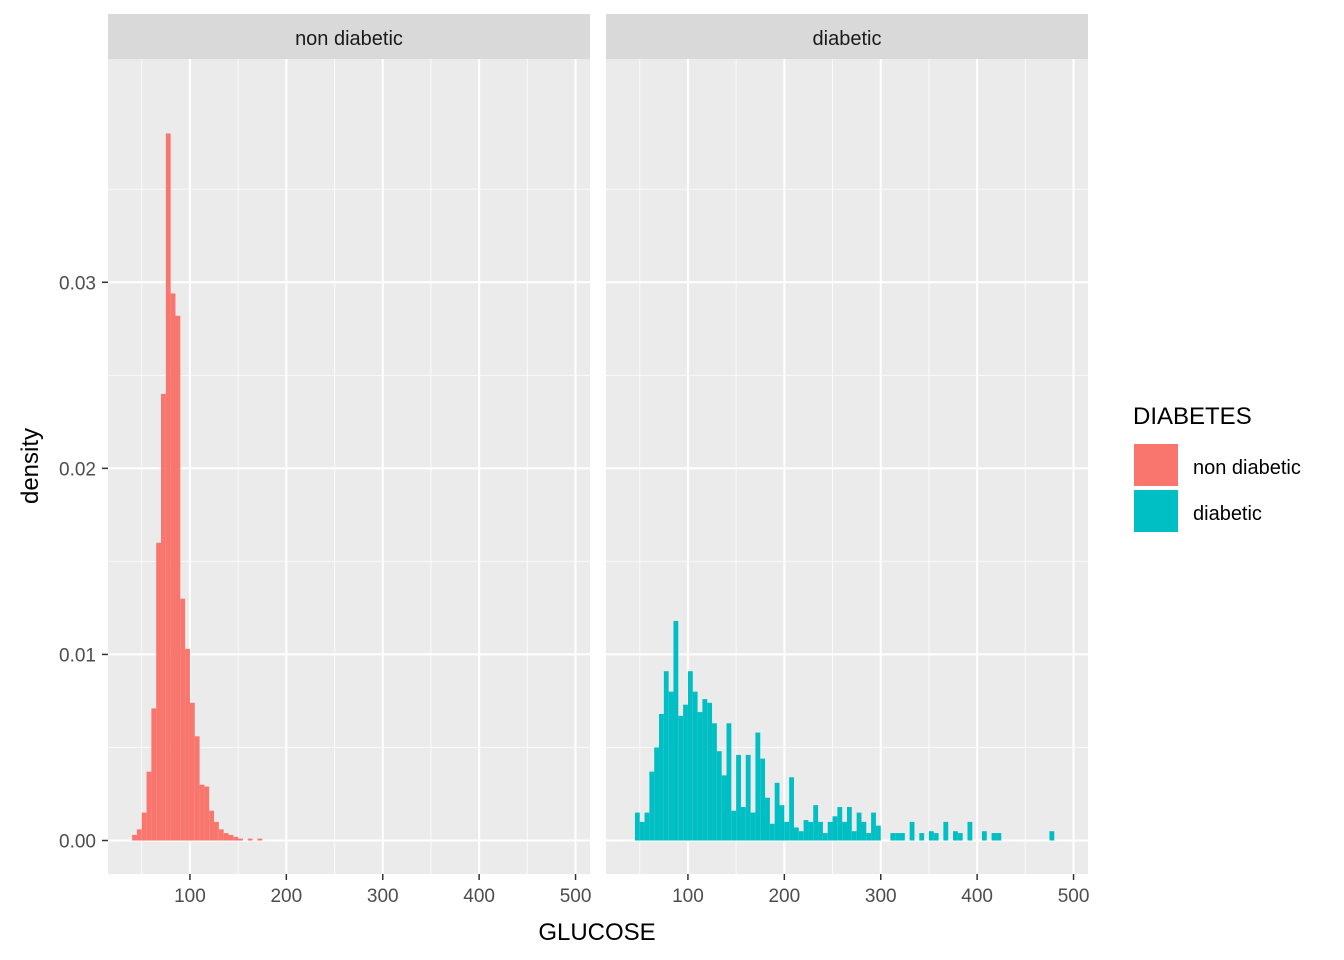 Image resolution: width=1344 pixels, height=960 pixels. Describe the element at coordinates (576, 896) in the screenshot. I see `x-tick-label: 500` at that location.